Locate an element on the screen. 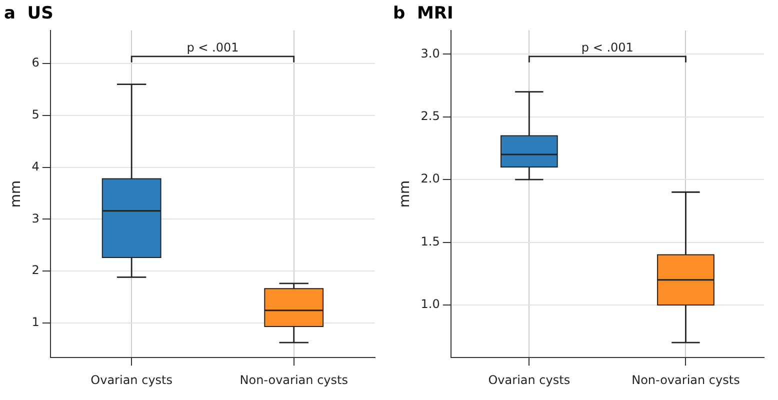 The image size is (778, 400). chart-title: b MRI is located at coordinates (423, 14).